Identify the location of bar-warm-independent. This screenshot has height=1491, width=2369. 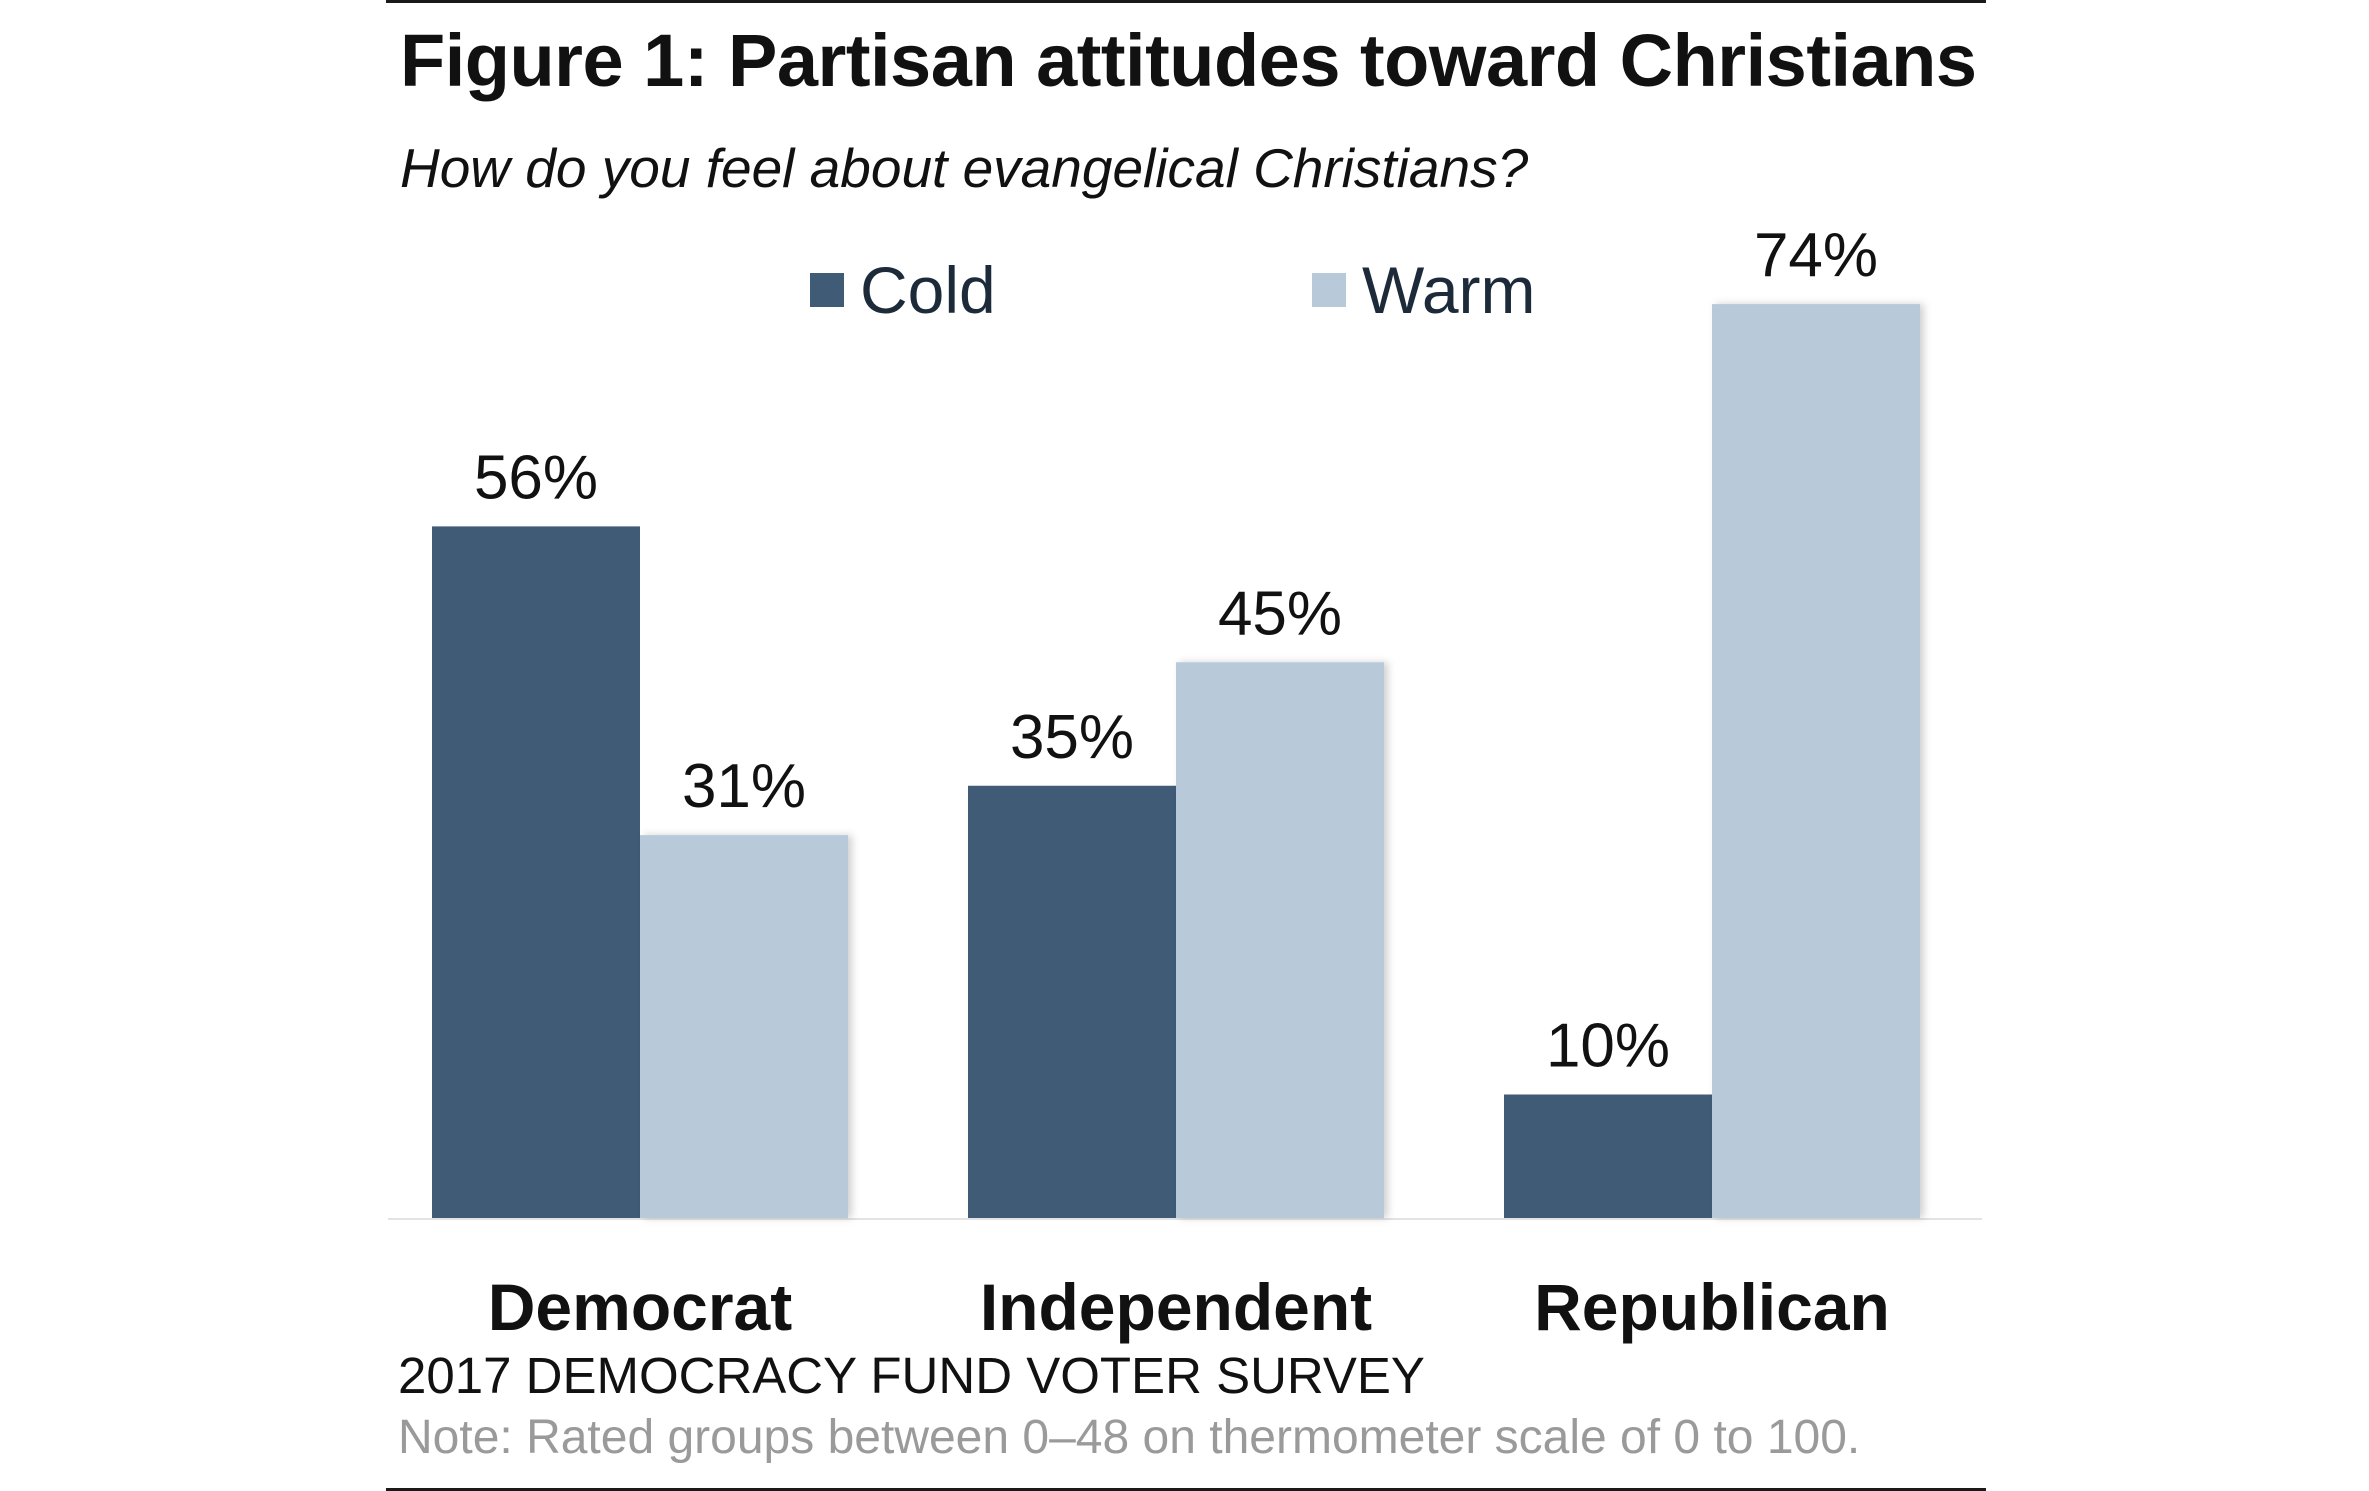
(1280, 940).